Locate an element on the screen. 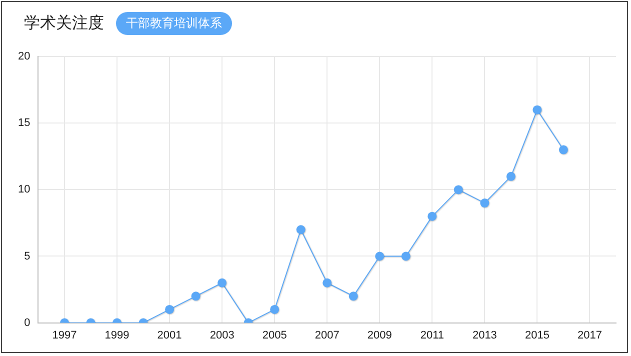 The image size is (631, 356). x-tick-label: 2011 is located at coordinates (432, 335).